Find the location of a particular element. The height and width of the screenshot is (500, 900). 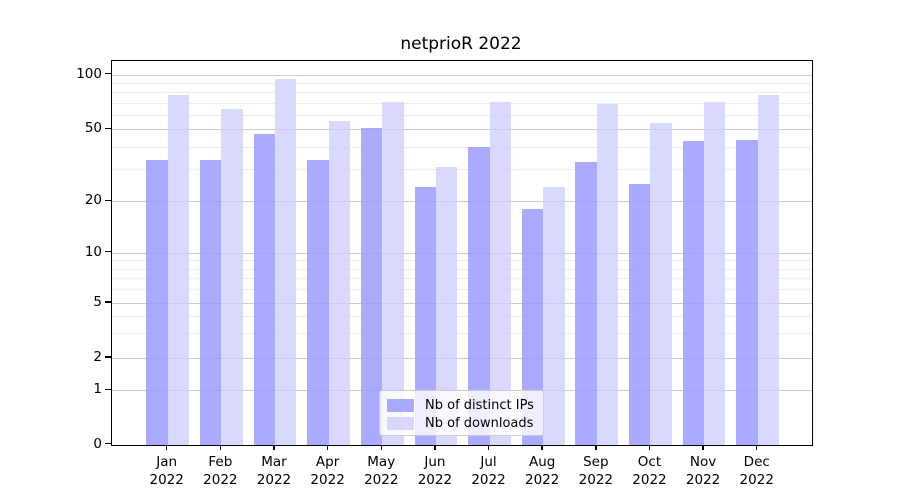

x-tick-mark-feb is located at coordinates (220, 447).